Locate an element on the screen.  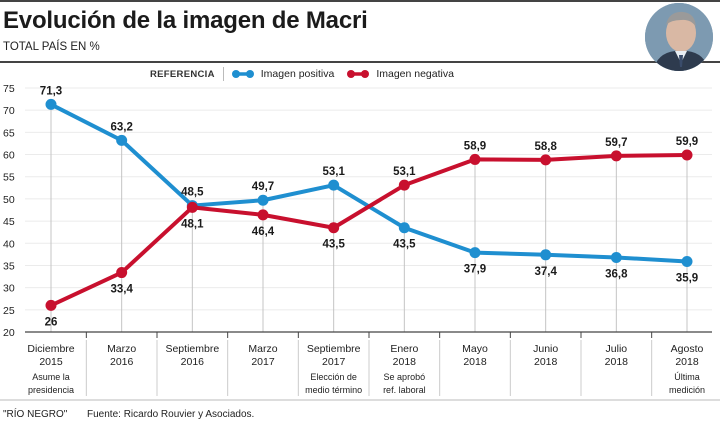
data-label: 46,4 is located at coordinates (263, 232).